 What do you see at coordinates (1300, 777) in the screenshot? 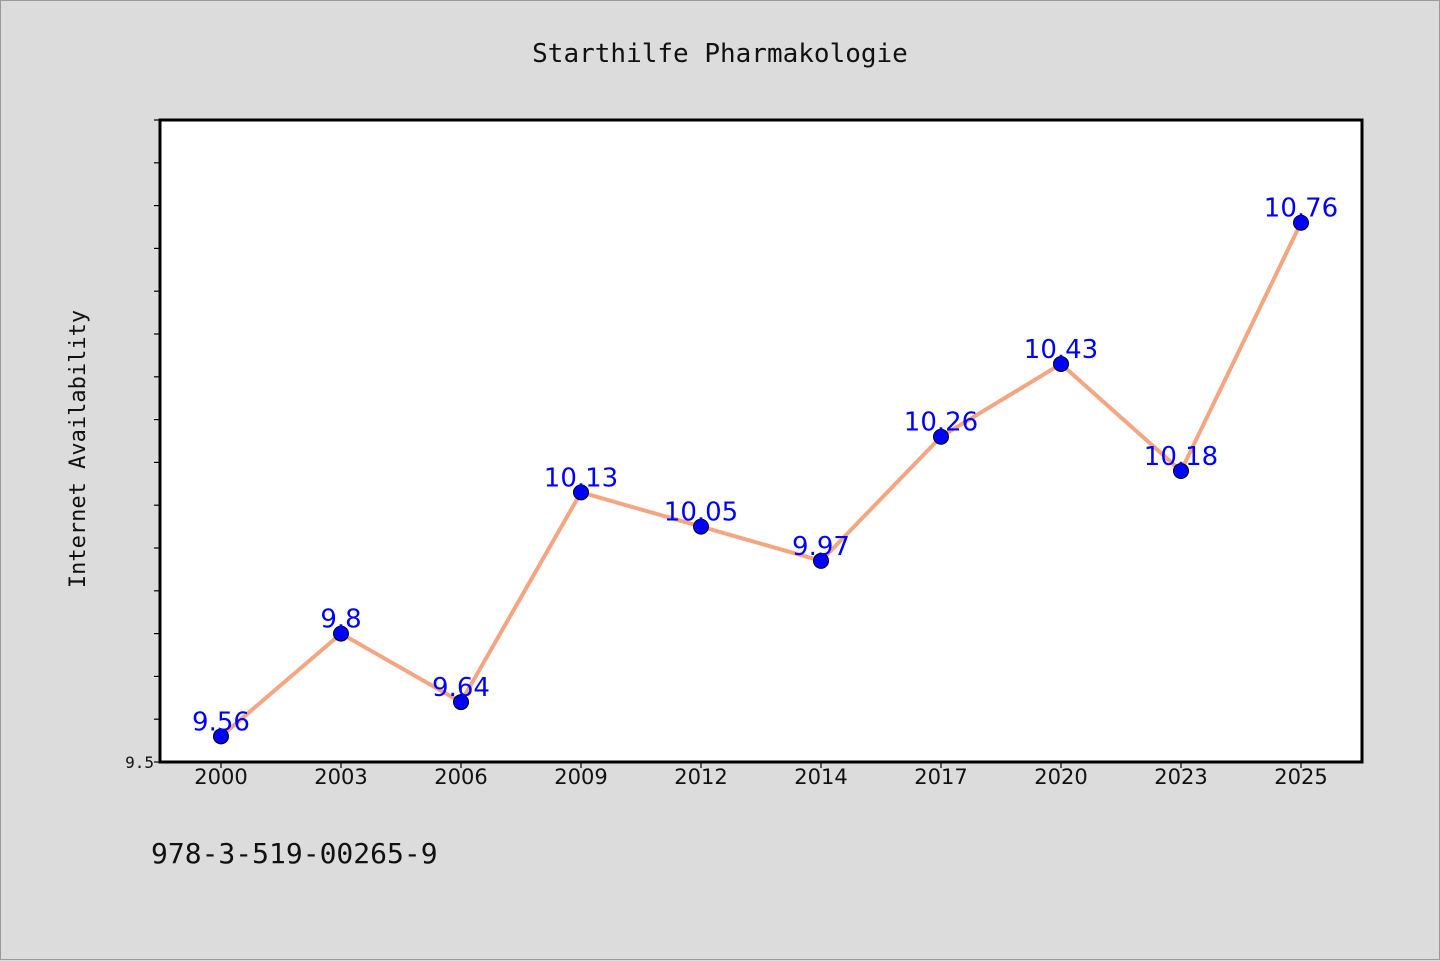
I see `x-tick-label: 2025` at bounding box center [1300, 777].